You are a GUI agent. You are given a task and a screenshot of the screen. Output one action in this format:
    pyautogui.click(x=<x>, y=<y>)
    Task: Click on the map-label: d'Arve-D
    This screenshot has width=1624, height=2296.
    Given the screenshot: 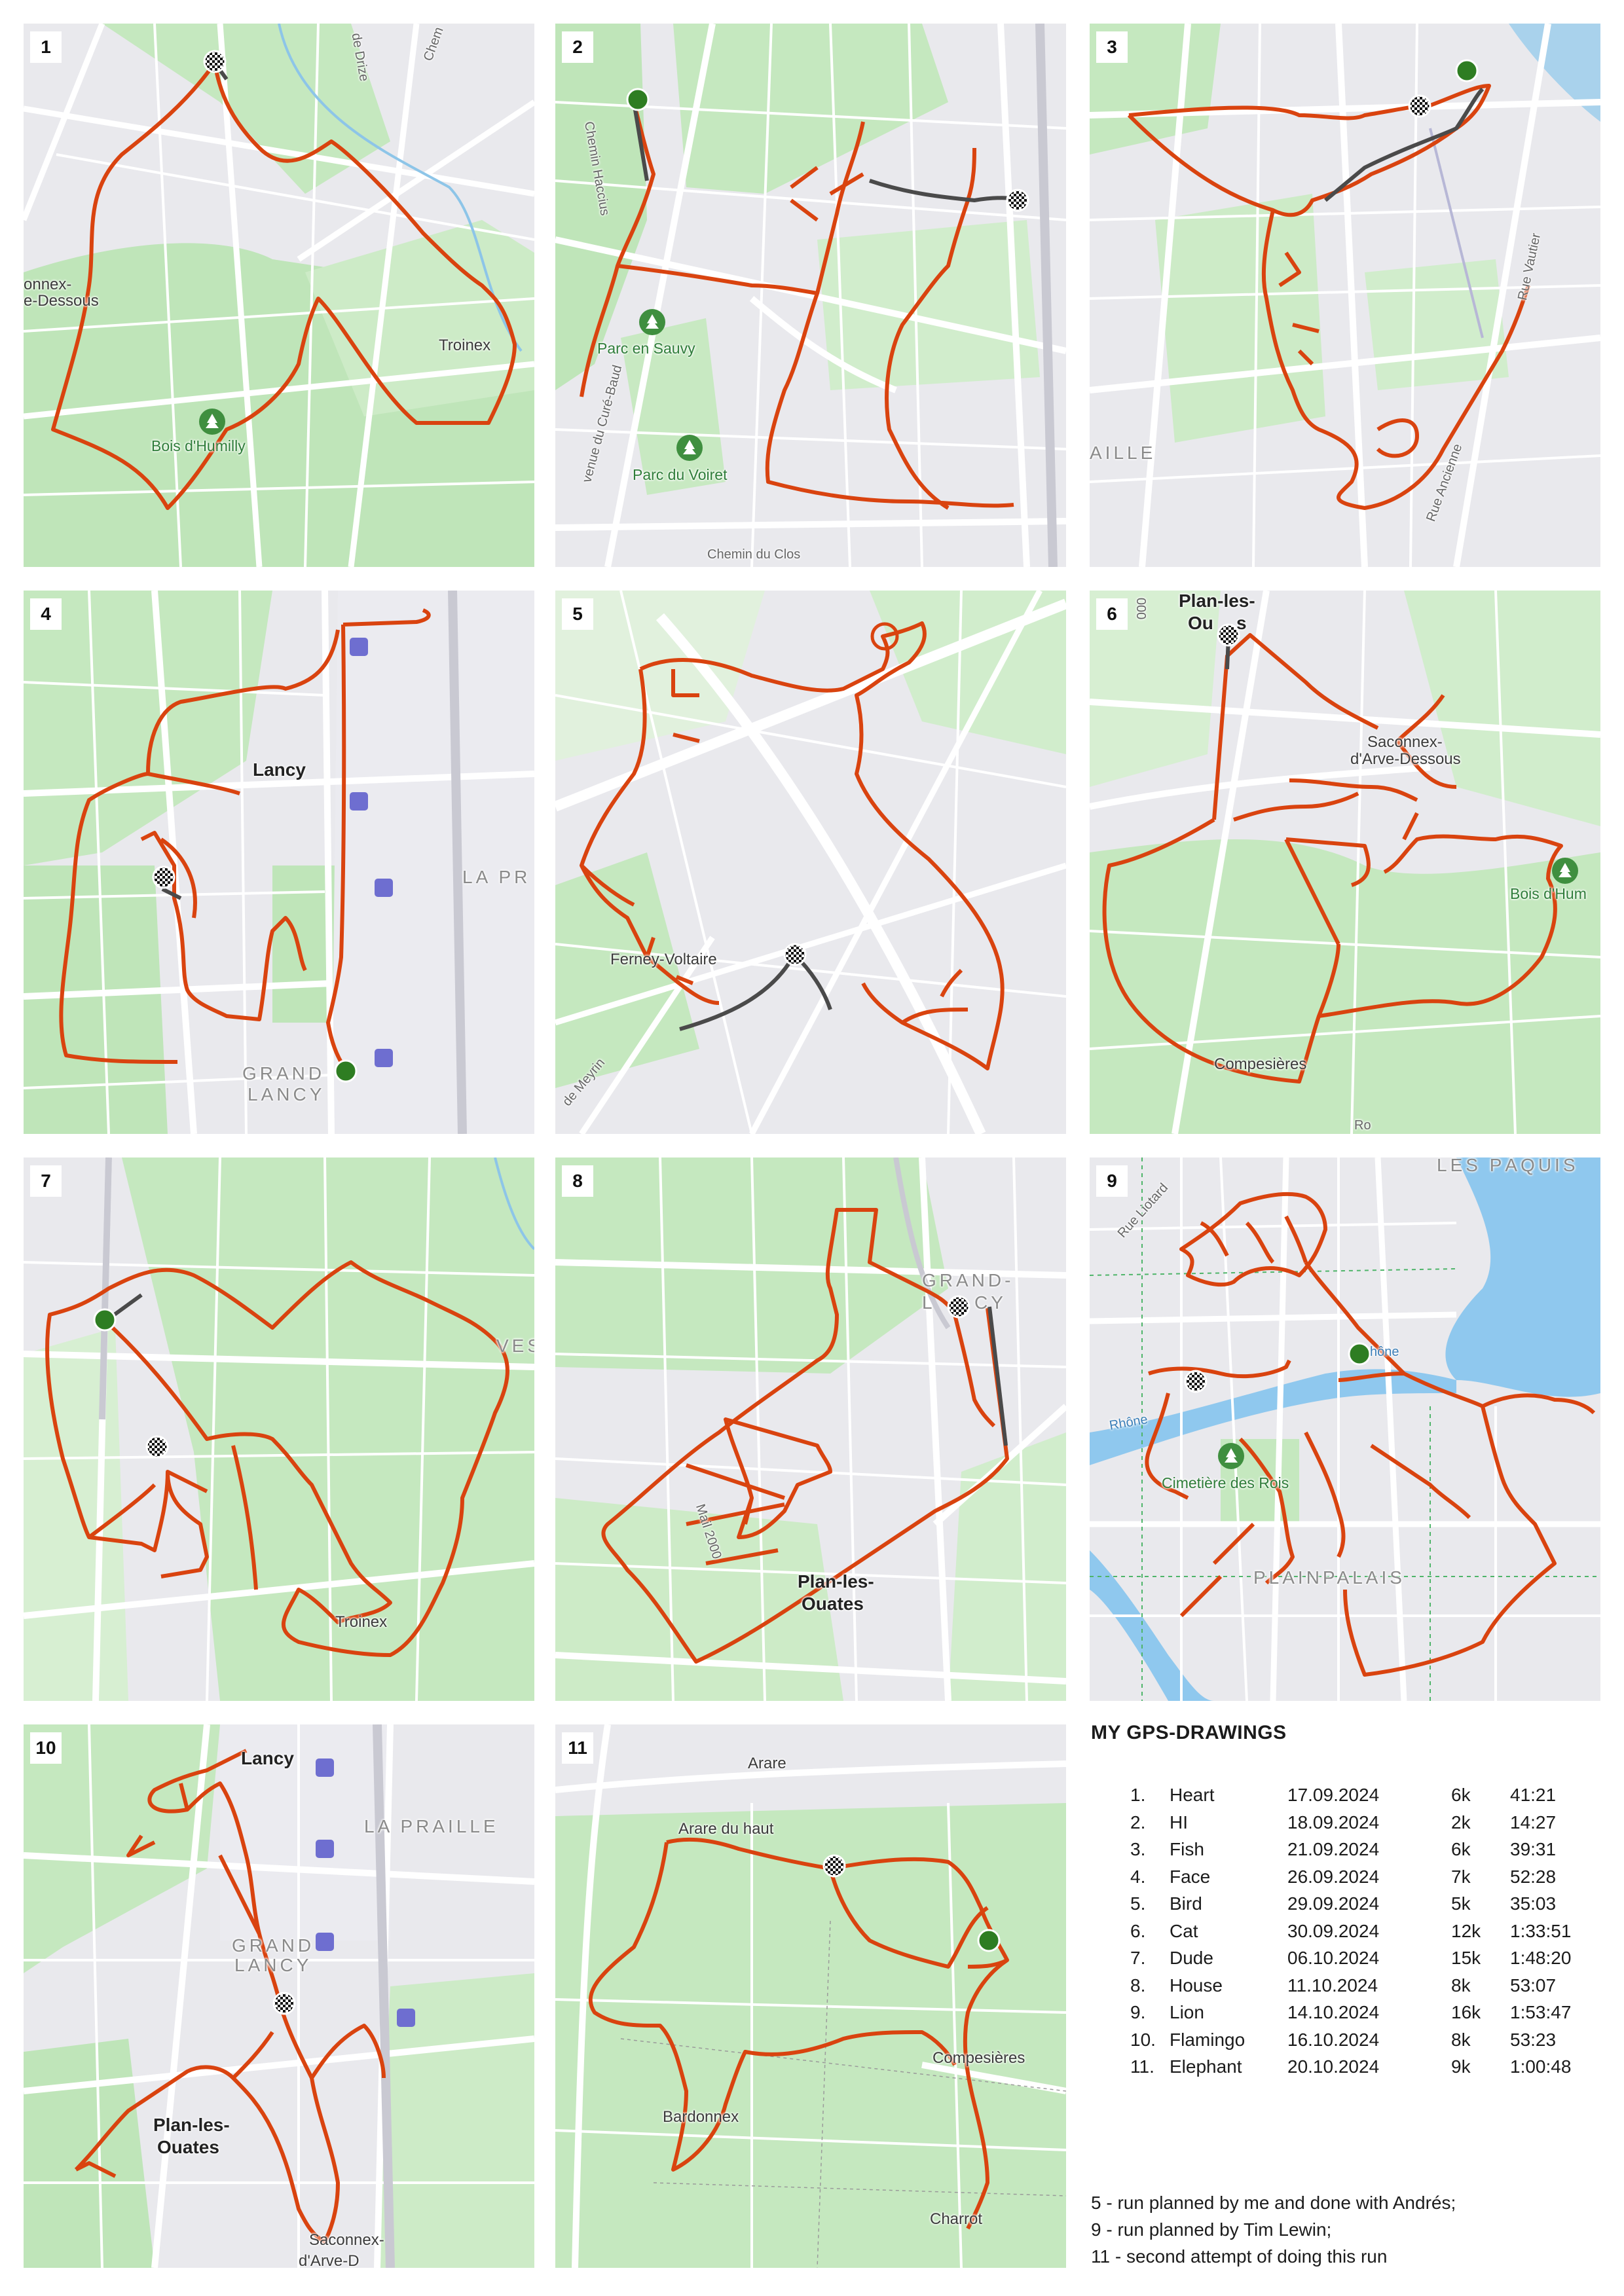 What is the action you would take?
    pyautogui.click(x=329, y=2260)
    